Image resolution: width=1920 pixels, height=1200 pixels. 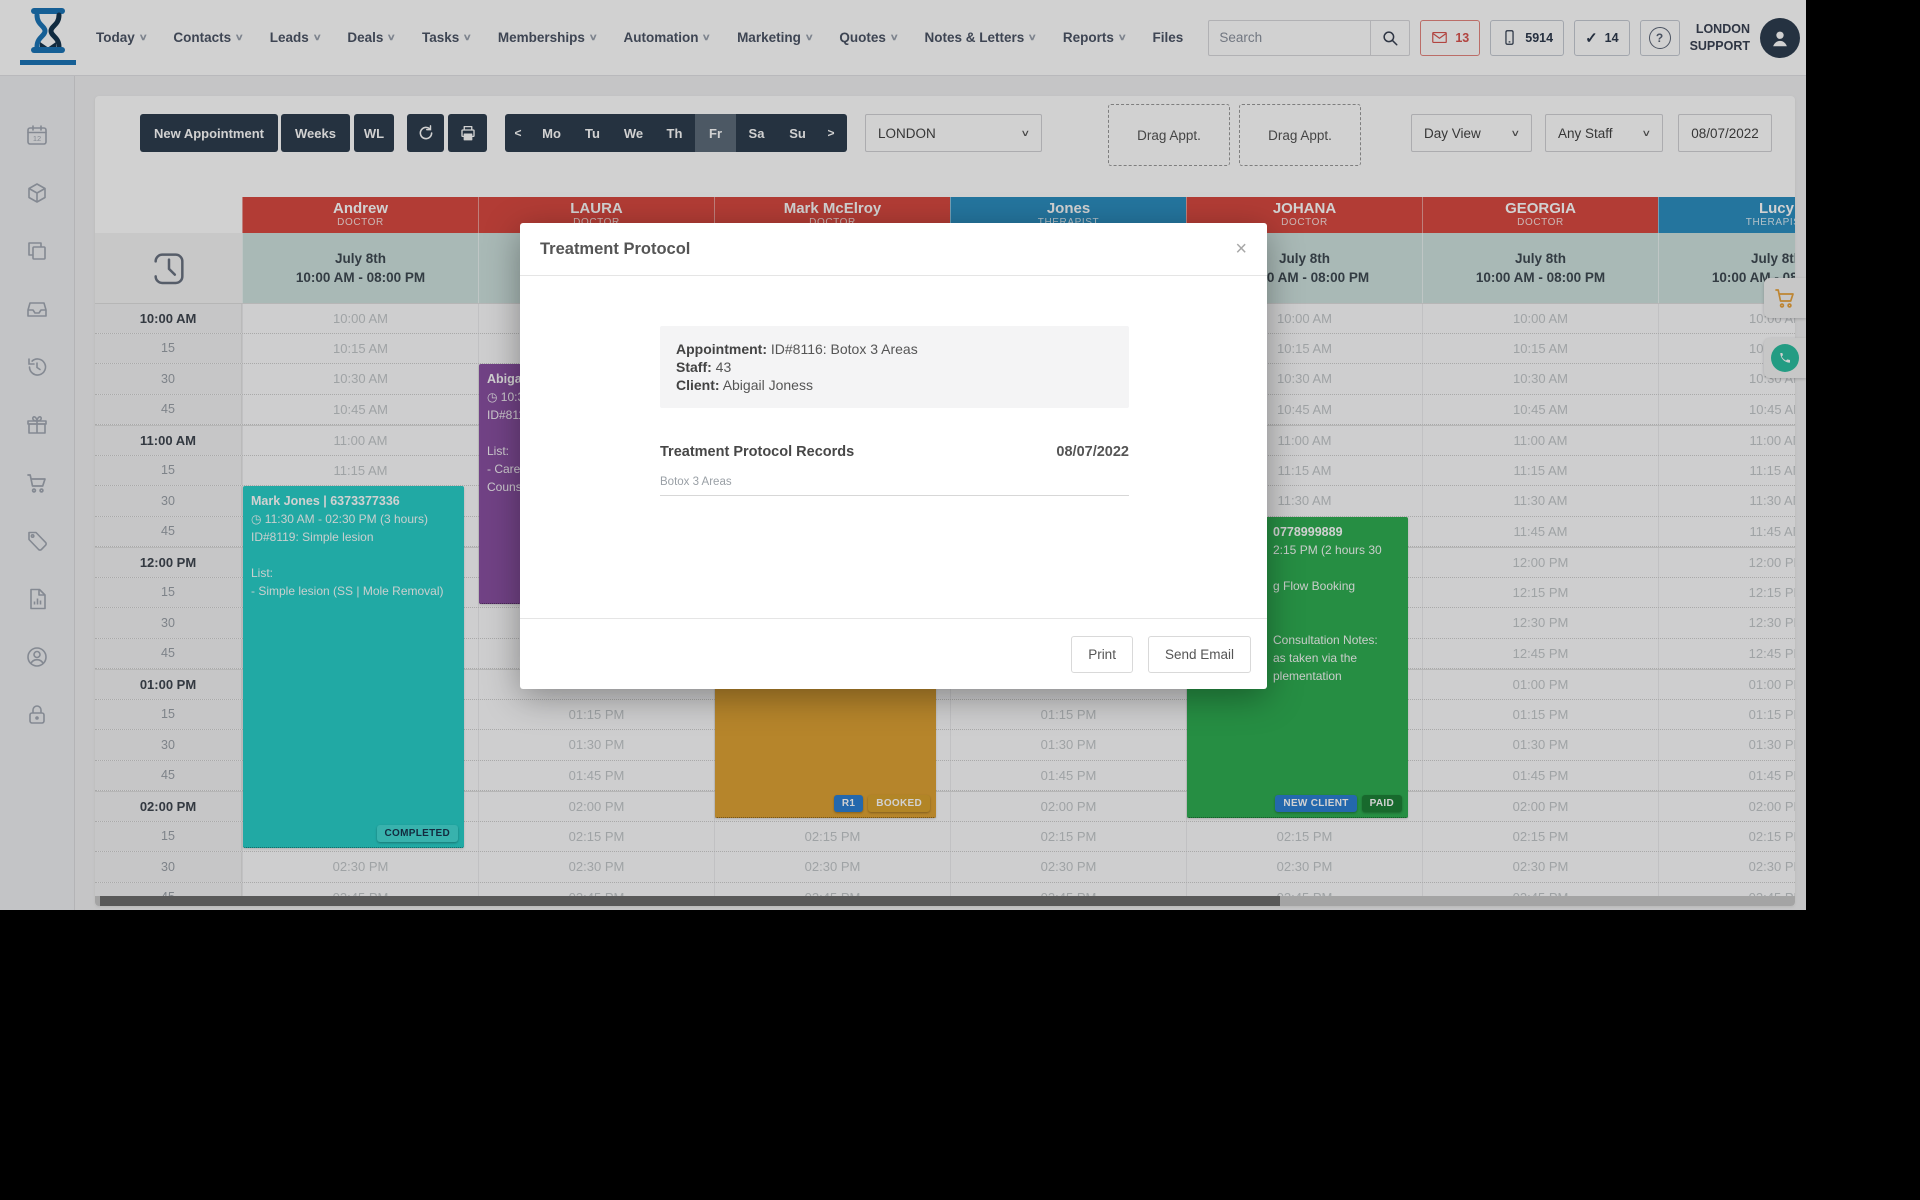 I want to click on menu-item-files: Files, so click(x=1168, y=37).